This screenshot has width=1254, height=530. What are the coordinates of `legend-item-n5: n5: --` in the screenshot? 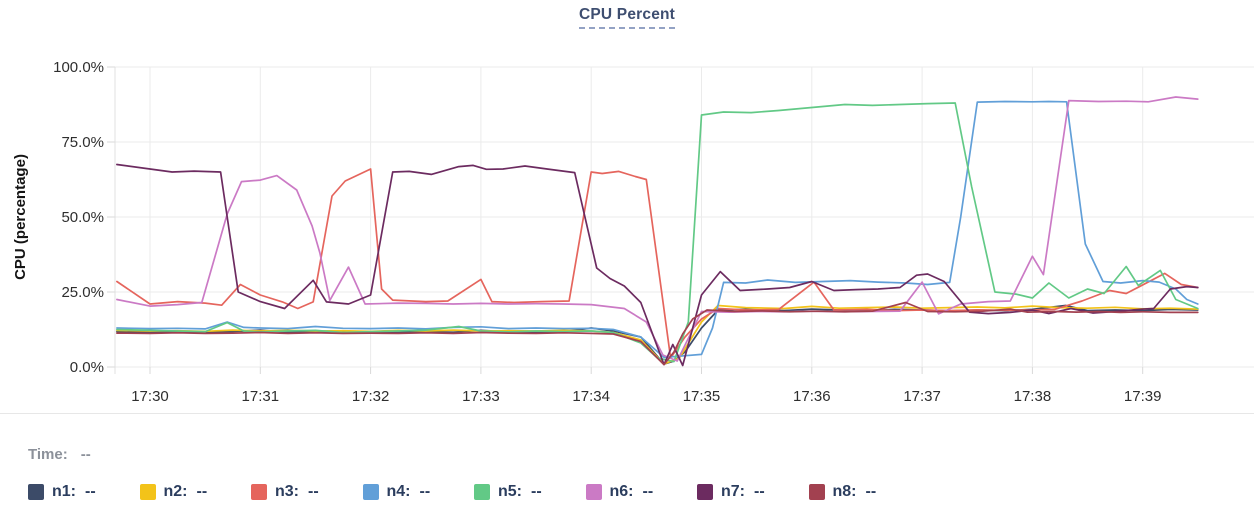 It's located at (521, 492).